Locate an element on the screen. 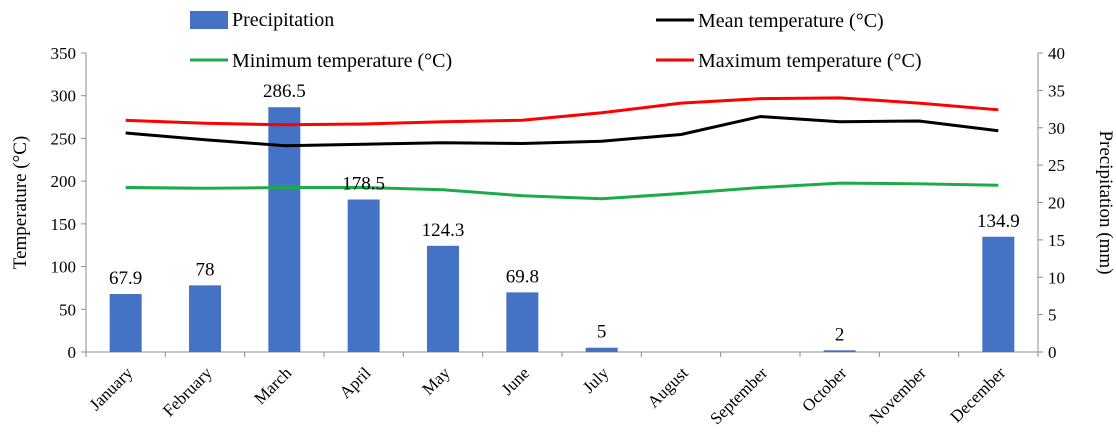 This screenshot has width=1116, height=446. left-tick-label: 0 is located at coordinates (72, 352).